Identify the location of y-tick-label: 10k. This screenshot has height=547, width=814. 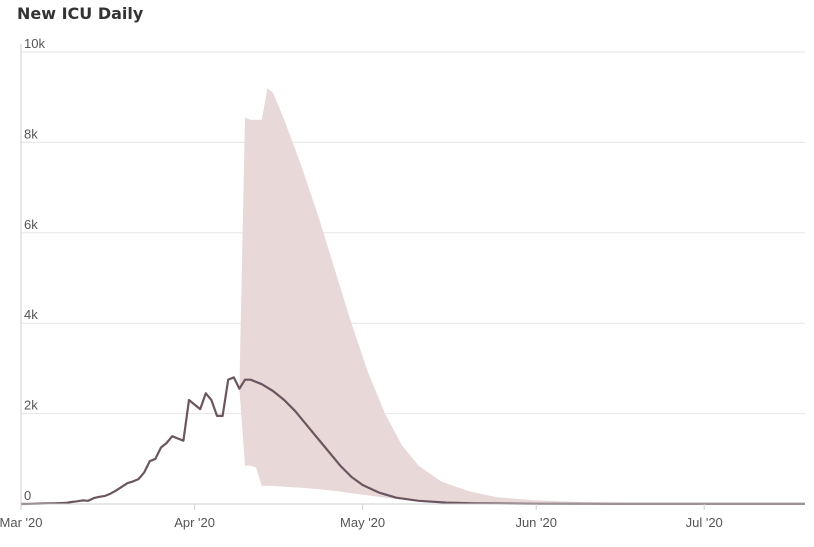
(34, 43).